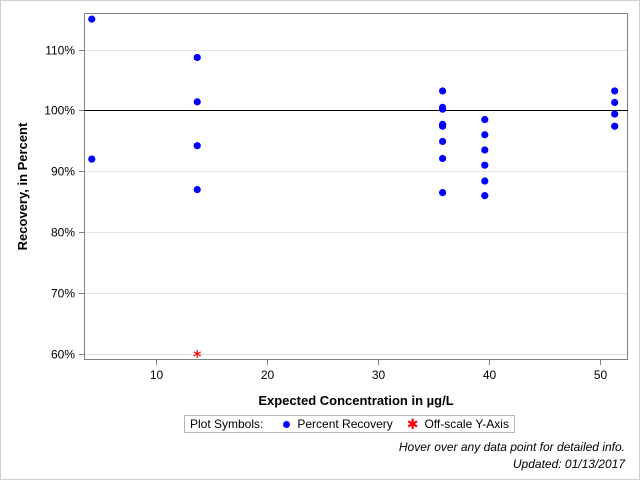  I want to click on x-tick-label: 30, so click(379, 375).